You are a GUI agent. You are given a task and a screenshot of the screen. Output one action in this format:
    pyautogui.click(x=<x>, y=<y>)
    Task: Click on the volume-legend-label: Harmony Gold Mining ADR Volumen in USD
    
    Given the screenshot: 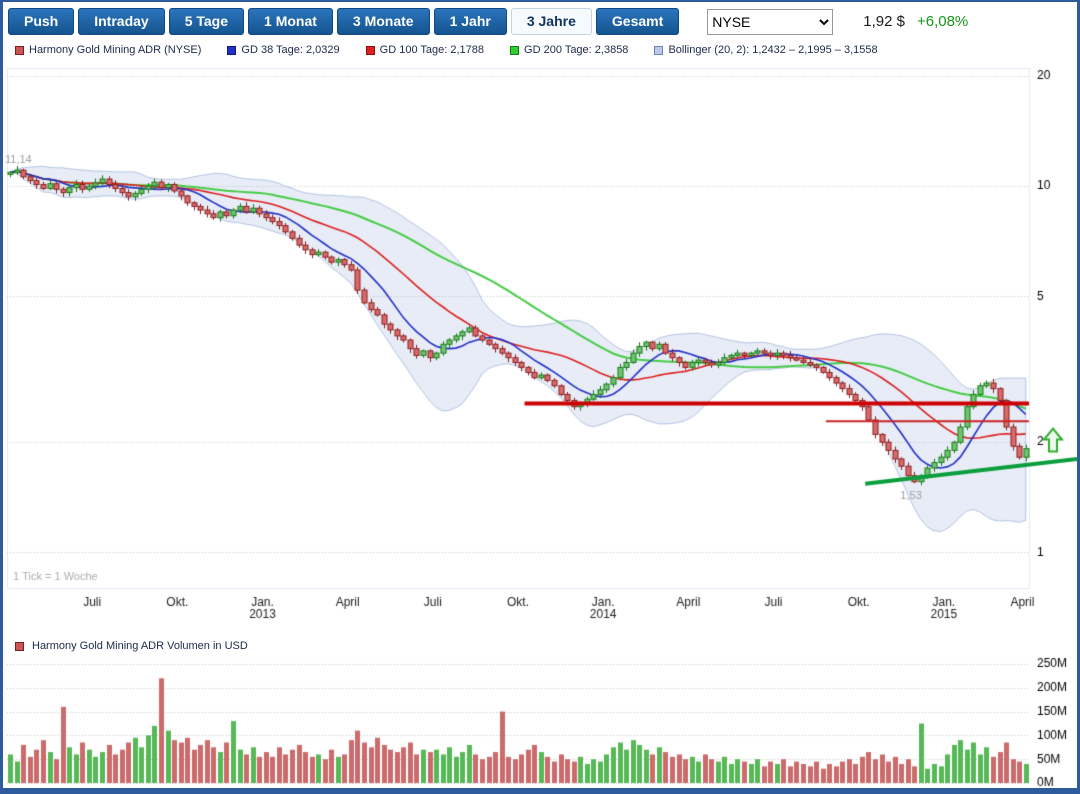 What is the action you would take?
    pyautogui.click(x=140, y=646)
    